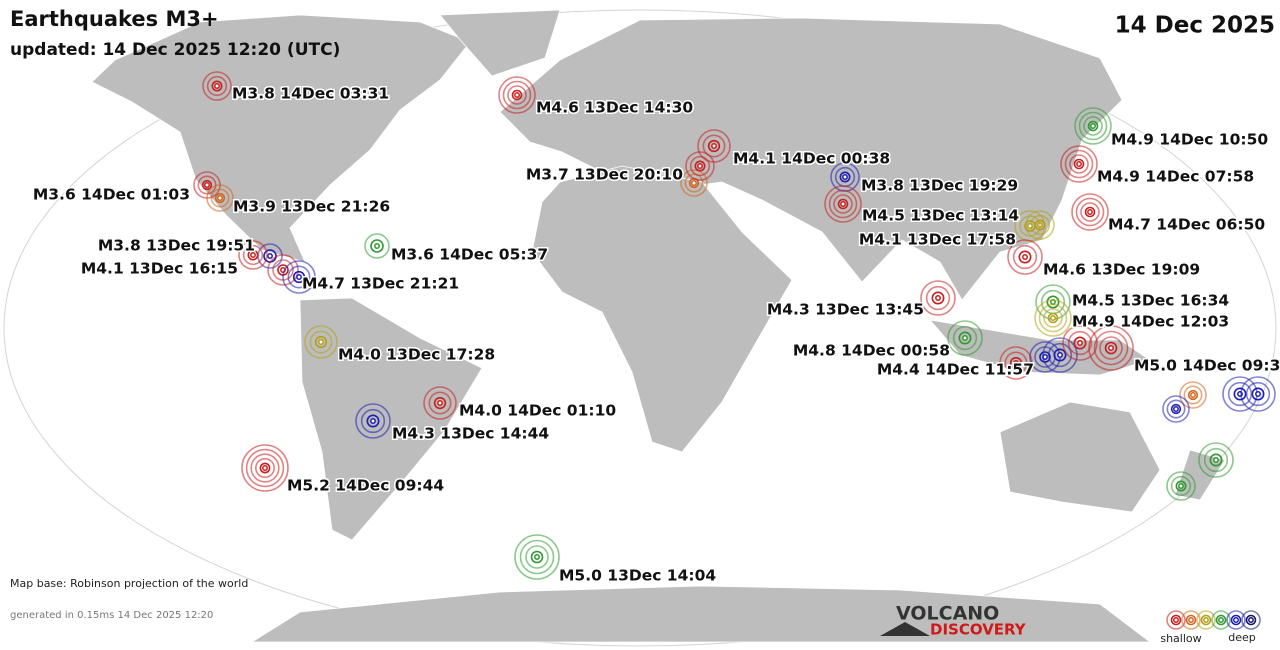 The image size is (1280, 650). What do you see at coordinates (416, 355) in the screenshot?
I see `quake-label: M4.0 13Dec 17:28` at bounding box center [416, 355].